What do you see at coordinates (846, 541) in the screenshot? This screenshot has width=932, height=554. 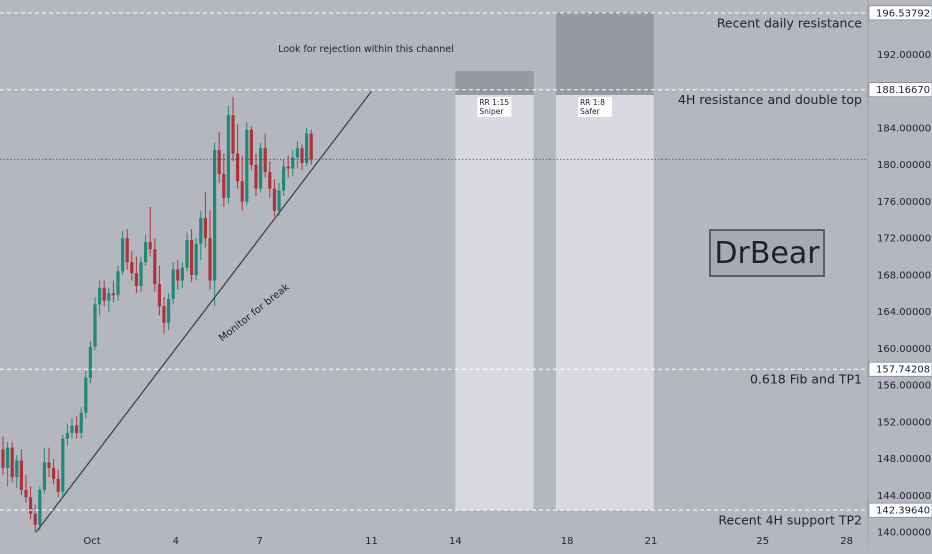 I see `time-tick-label: 28` at bounding box center [846, 541].